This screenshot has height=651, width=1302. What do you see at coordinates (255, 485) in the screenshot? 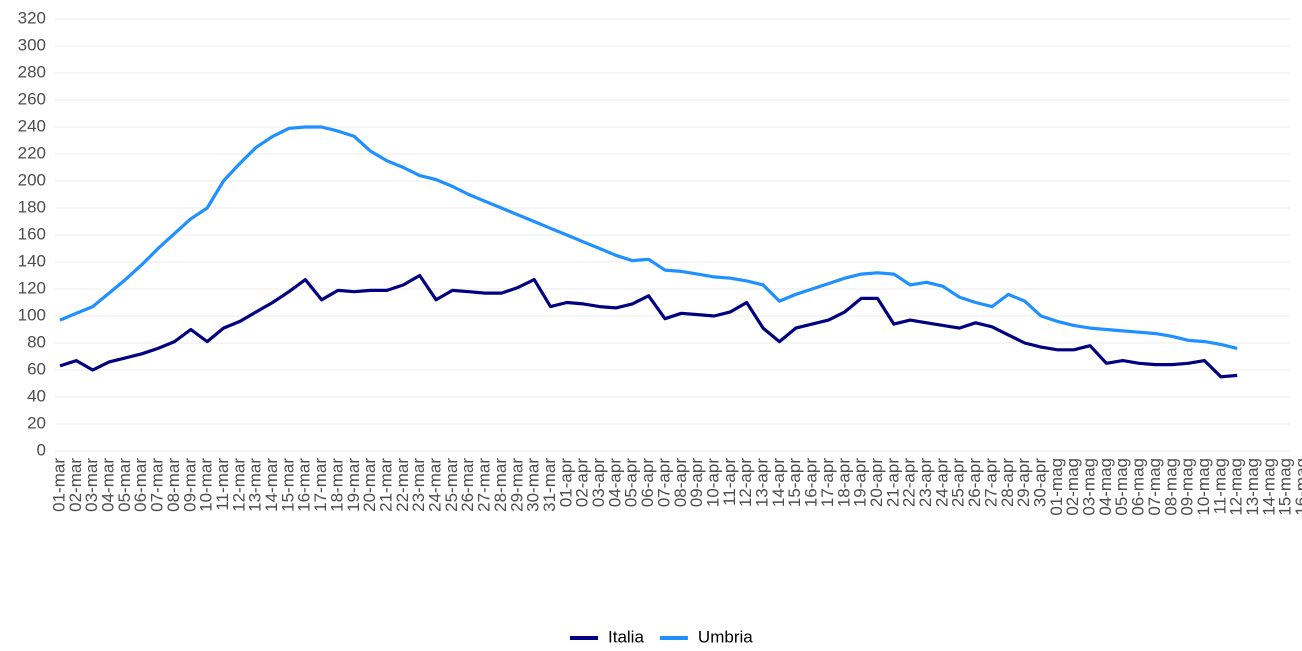
I see `x-tick-label: 13-mar` at bounding box center [255, 485].